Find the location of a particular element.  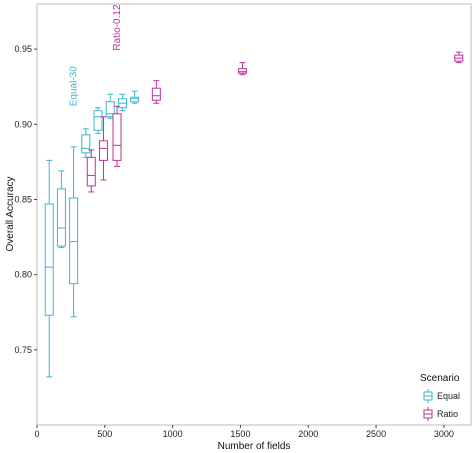

y-axis: 0.75 0.80 0.85 0.90 0.95 is located at coordinates (25, 199).